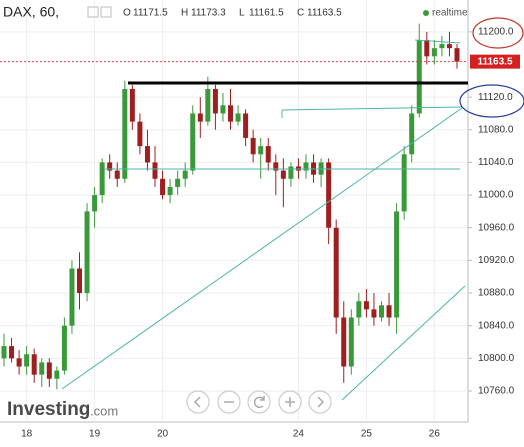 Image resolution: width=524 pixels, height=447 pixels. What do you see at coordinates (496, 227) in the screenshot?
I see `y-tick-label: 10960.0` at bounding box center [496, 227].